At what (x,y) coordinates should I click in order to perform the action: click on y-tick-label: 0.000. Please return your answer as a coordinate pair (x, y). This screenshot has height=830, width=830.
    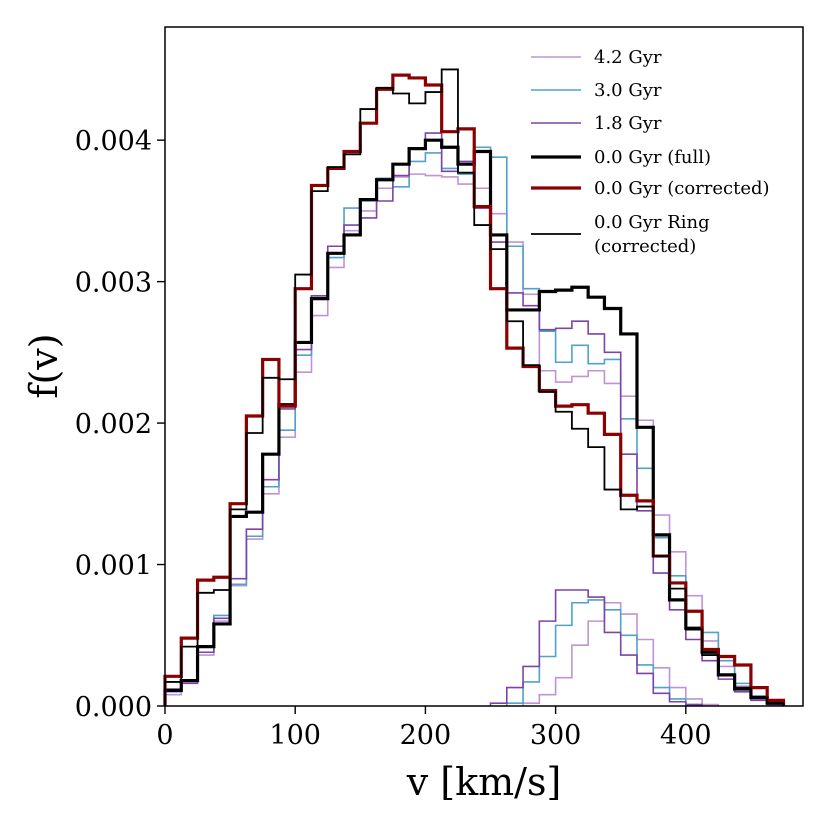
    Looking at the image, I should click on (113, 707).